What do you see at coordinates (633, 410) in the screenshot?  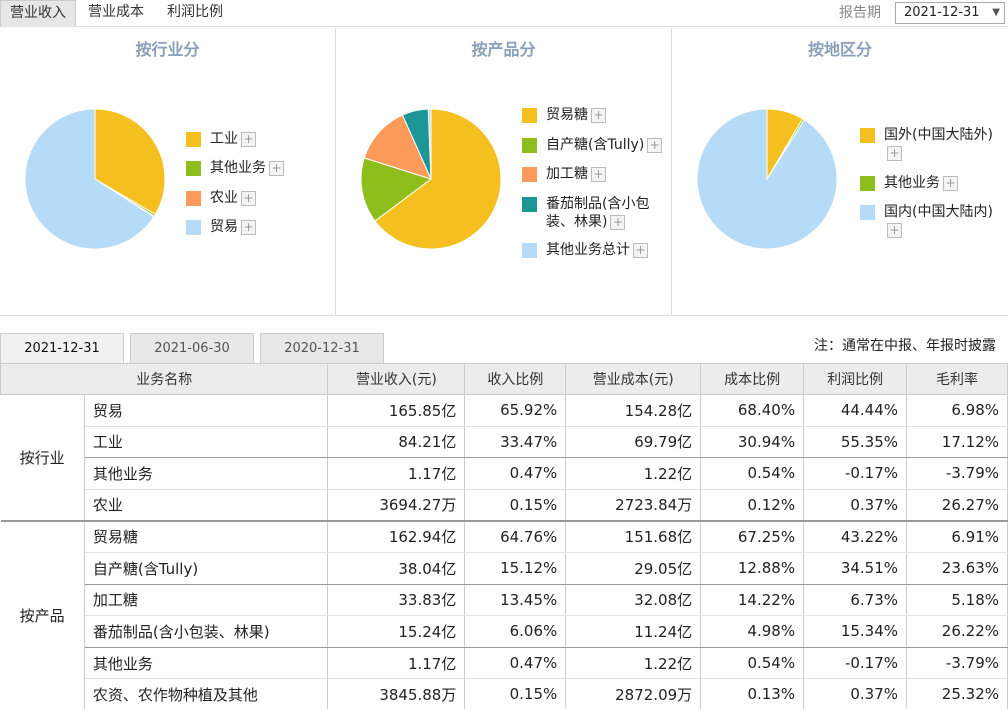 I see `cell-cost: 154.28亿` at bounding box center [633, 410].